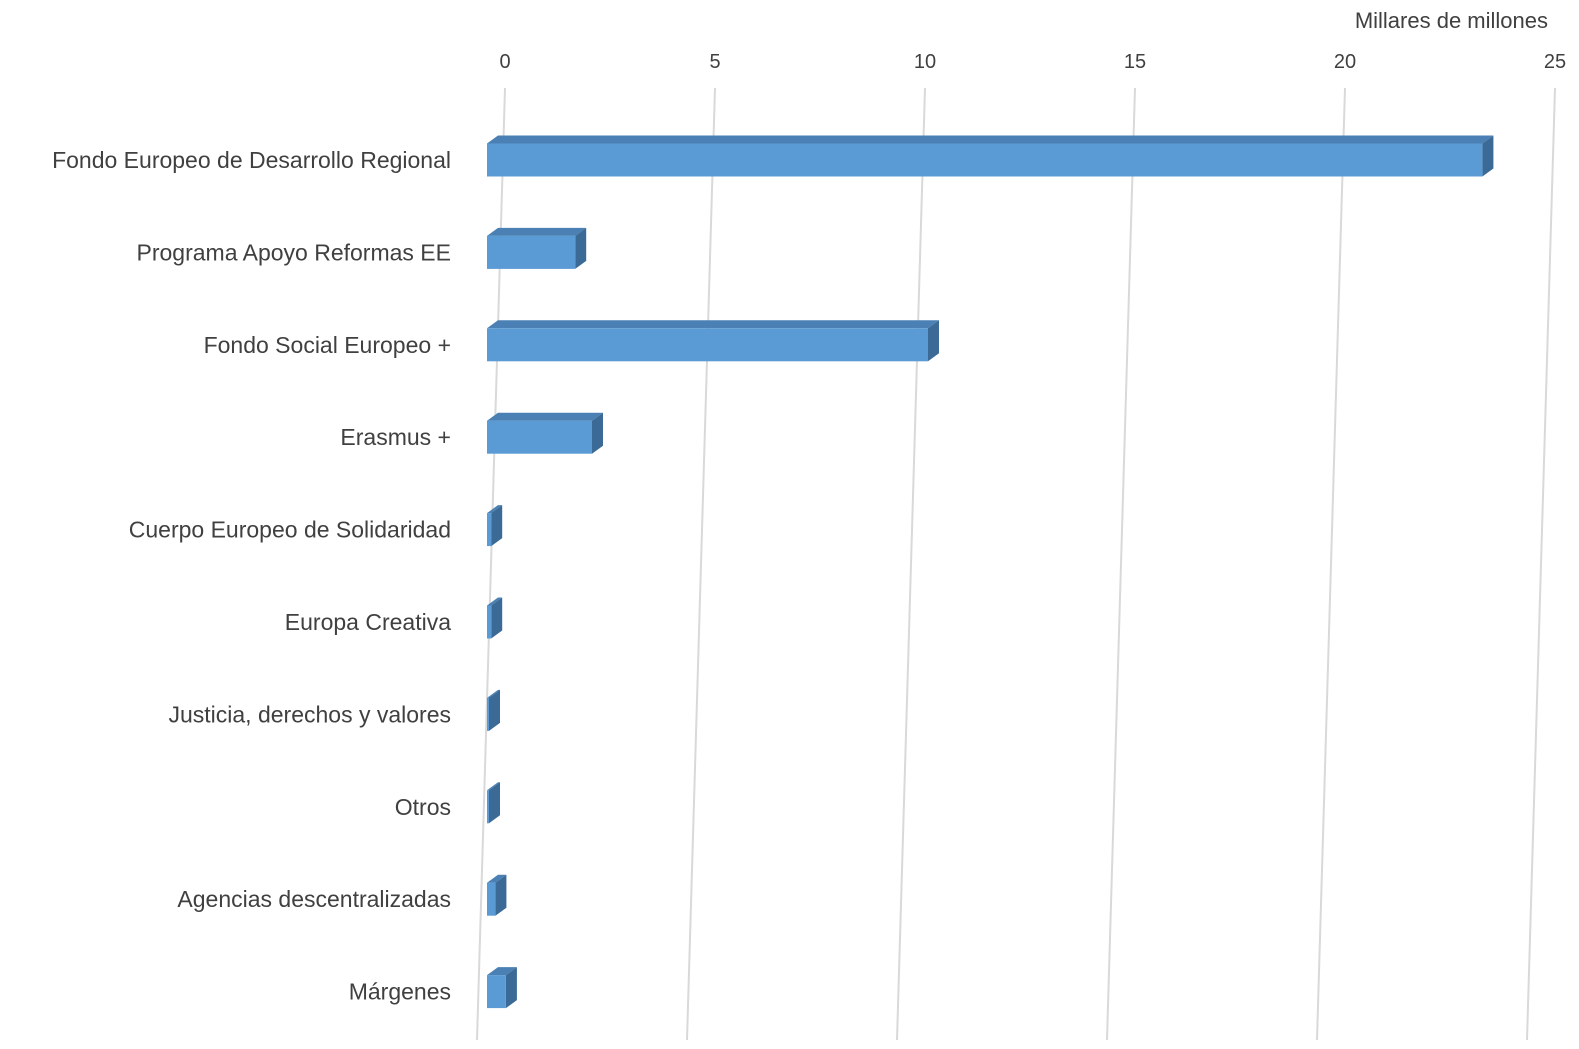 The image size is (1579, 1049). What do you see at coordinates (327, 345) in the screenshot?
I see `category-label: Fondo Social Europeo +` at bounding box center [327, 345].